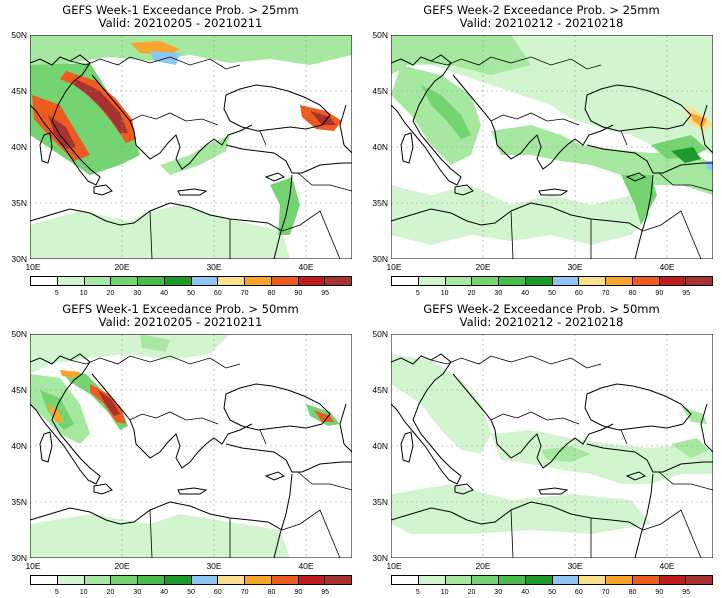  What do you see at coordinates (686, 592) in the screenshot?
I see `colorbar-label: 95` at bounding box center [686, 592].